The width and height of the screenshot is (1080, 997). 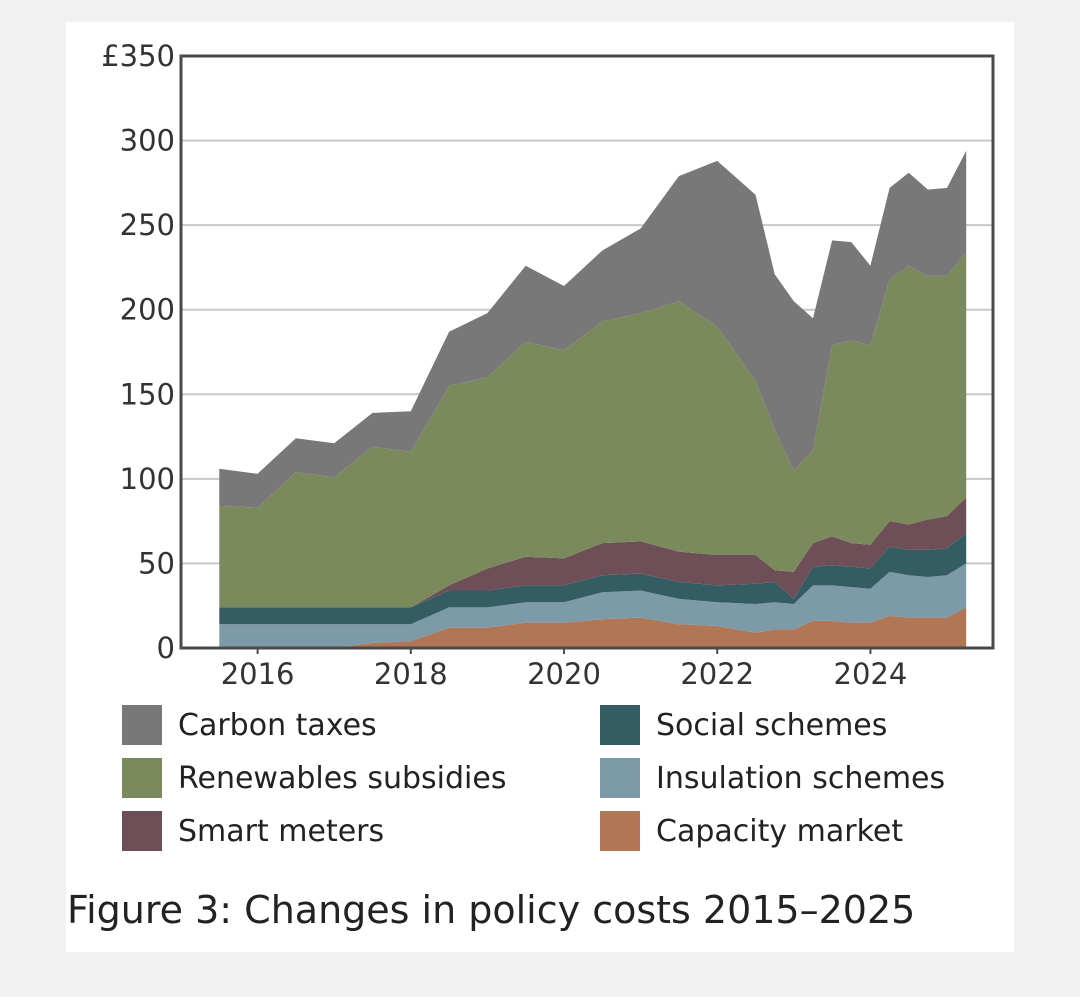 What do you see at coordinates (564, 674) in the screenshot?
I see `x-tick-label: 2020` at bounding box center [564, 674].